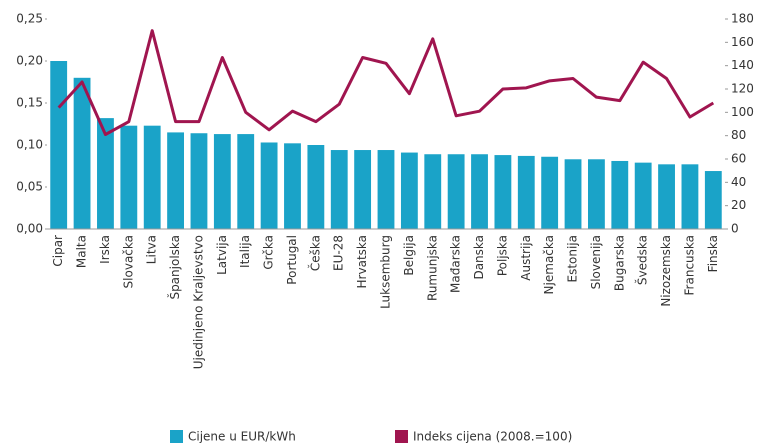 This screenshot has height=448, width=767. I want to click on legend-label: Cijene u EUR/kWh, so click(242, 437).